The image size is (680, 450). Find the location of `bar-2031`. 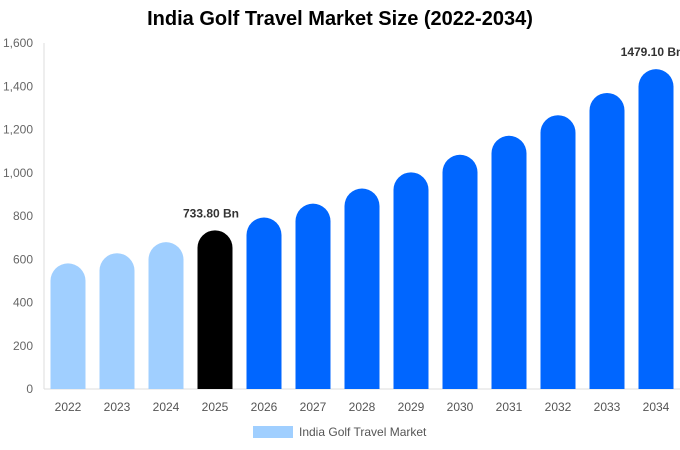

bar-2031 is located at coordinates (509, 262).